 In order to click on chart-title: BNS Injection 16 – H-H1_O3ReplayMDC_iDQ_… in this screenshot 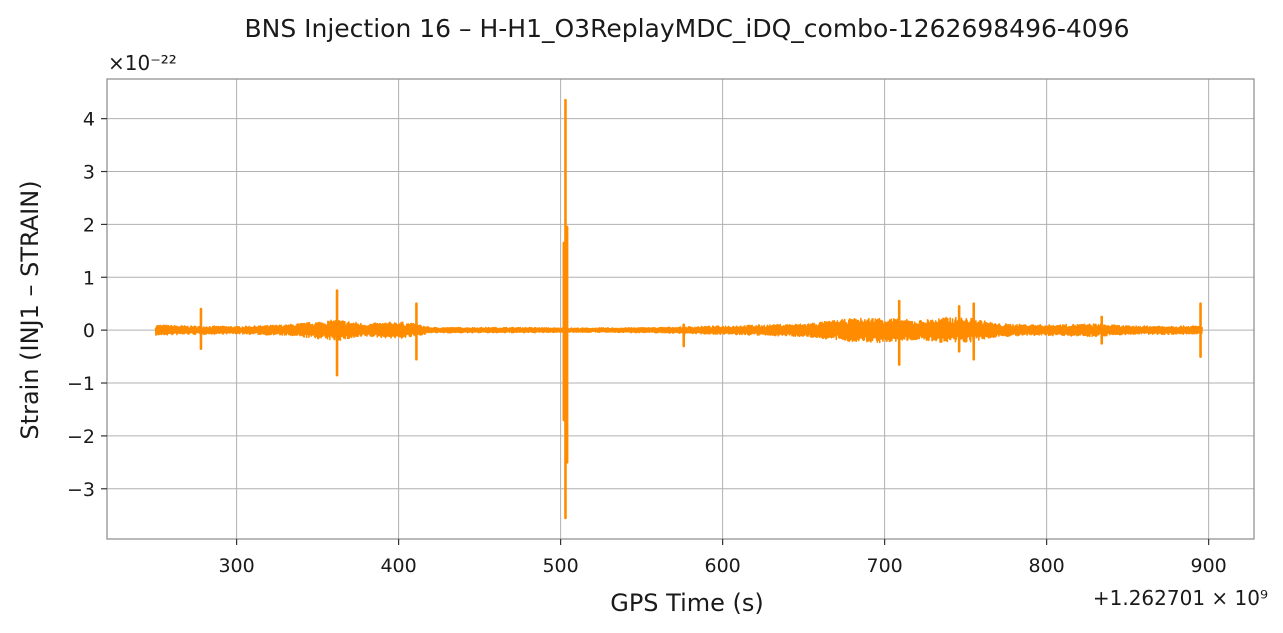, I will do `click(686, 28)`.